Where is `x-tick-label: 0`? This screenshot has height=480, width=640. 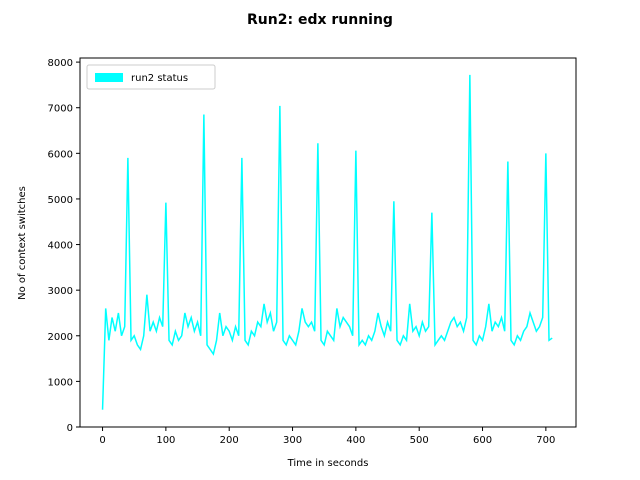
x-tick-label: 0 is located at coordinates (102, 440).